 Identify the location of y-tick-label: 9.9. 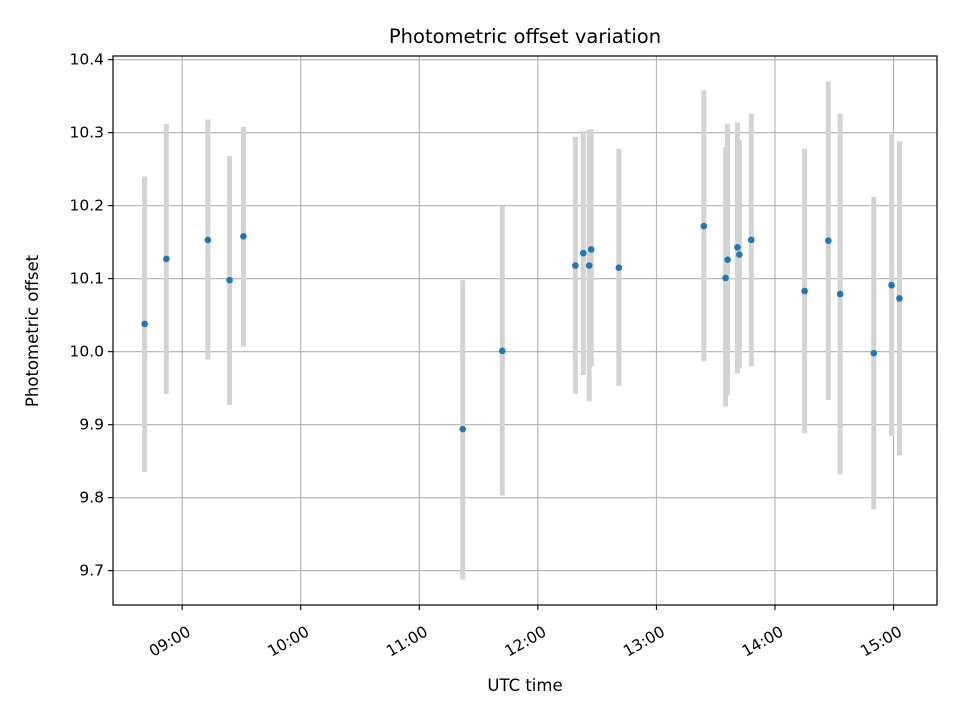
(91, 425).